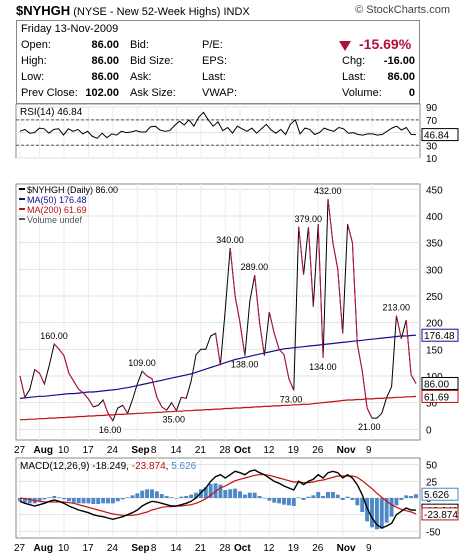 This screenshot has width=460, height=555. What do you see at coordinates (411, 93) in the screenshot?
I see `volume-value: 0` at bounding box center [411, 93].